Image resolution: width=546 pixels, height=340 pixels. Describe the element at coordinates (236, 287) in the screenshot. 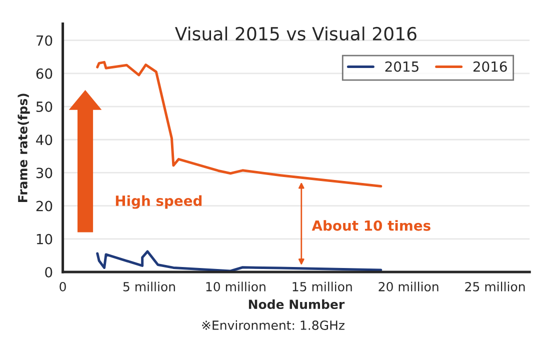

I see `x-tick-label: 10 million` at that location.